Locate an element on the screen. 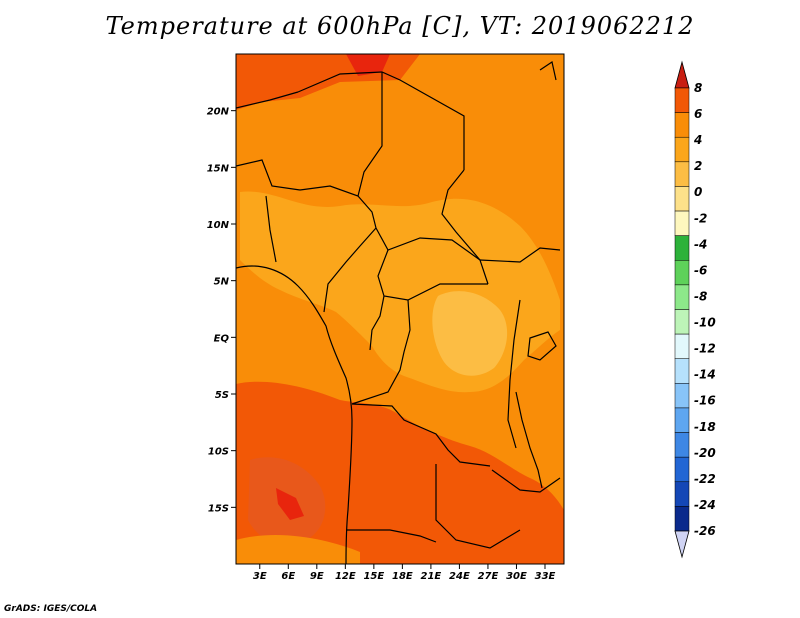 Image resolution: width=800 pixels, height=618 pixels. lon-tick-label: 18E is located at coordinates (402, 576).